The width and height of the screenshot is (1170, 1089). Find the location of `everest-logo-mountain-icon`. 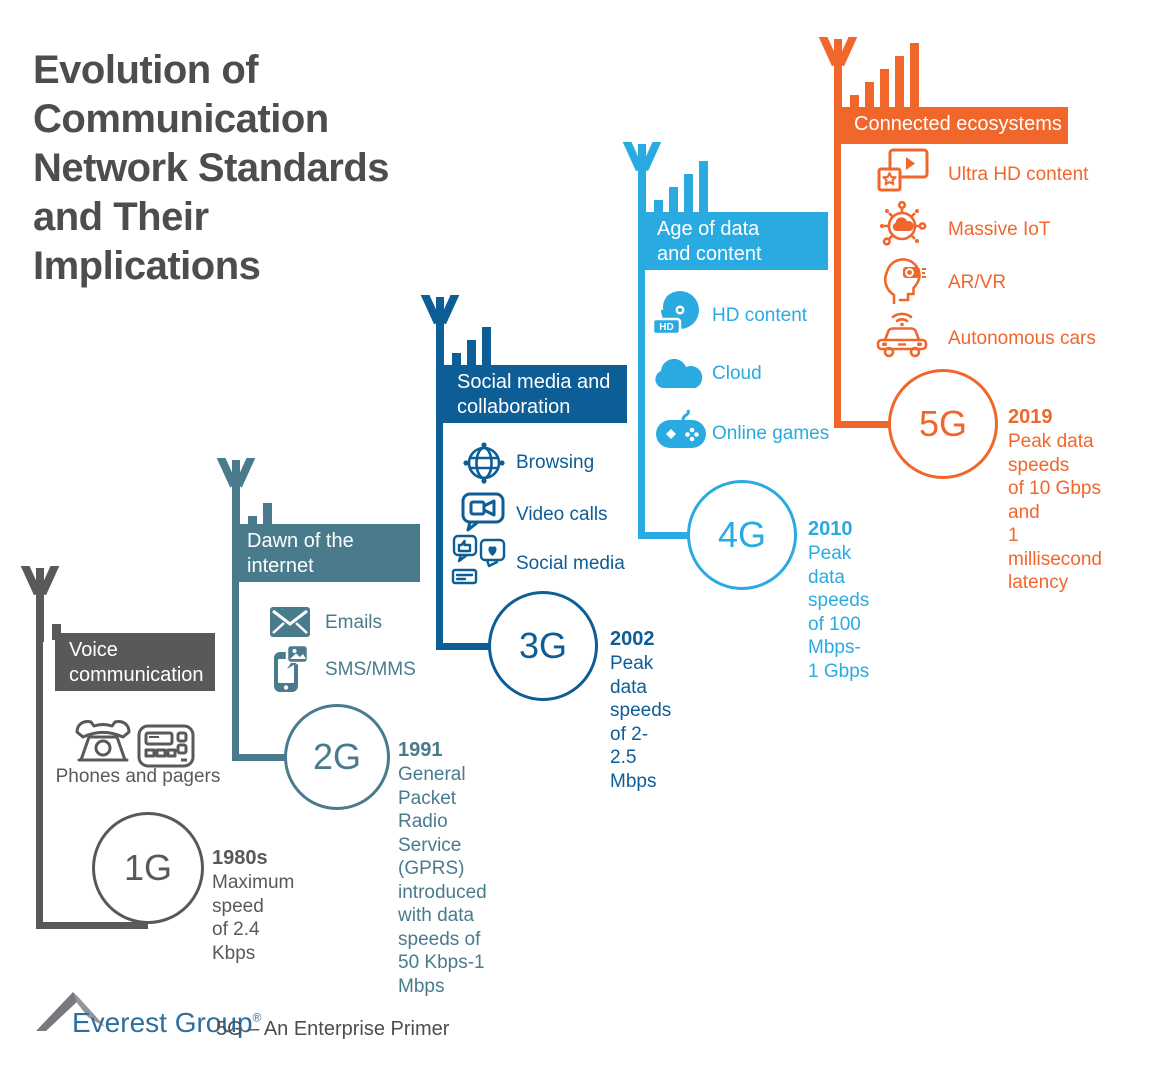

everest-logo-mountain-icon is located at coordinates (74, 1011).